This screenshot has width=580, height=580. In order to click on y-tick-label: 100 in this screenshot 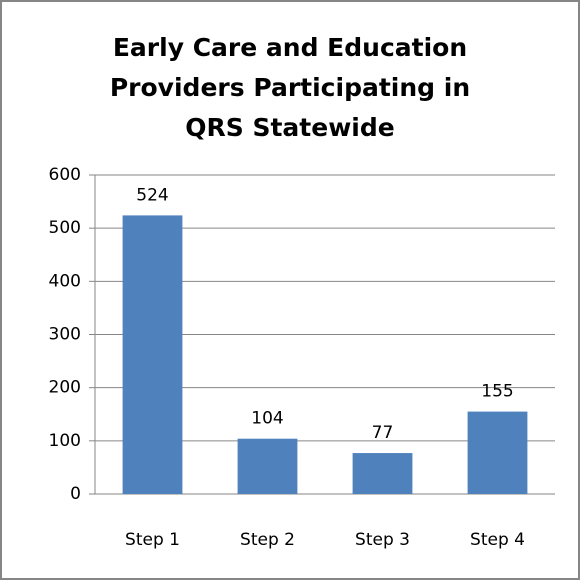, I will do `click(65, 441)`.